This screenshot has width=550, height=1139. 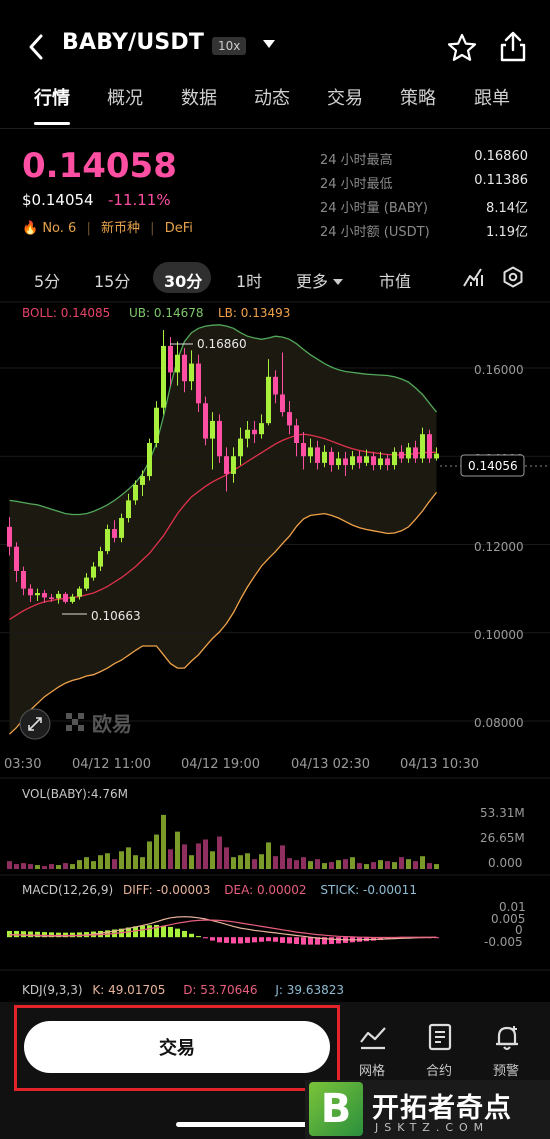 What do you see at coordinates (439, 1071) in the screenshot?
I see `contract-label: 合约` at bounding box center [439, 1071].